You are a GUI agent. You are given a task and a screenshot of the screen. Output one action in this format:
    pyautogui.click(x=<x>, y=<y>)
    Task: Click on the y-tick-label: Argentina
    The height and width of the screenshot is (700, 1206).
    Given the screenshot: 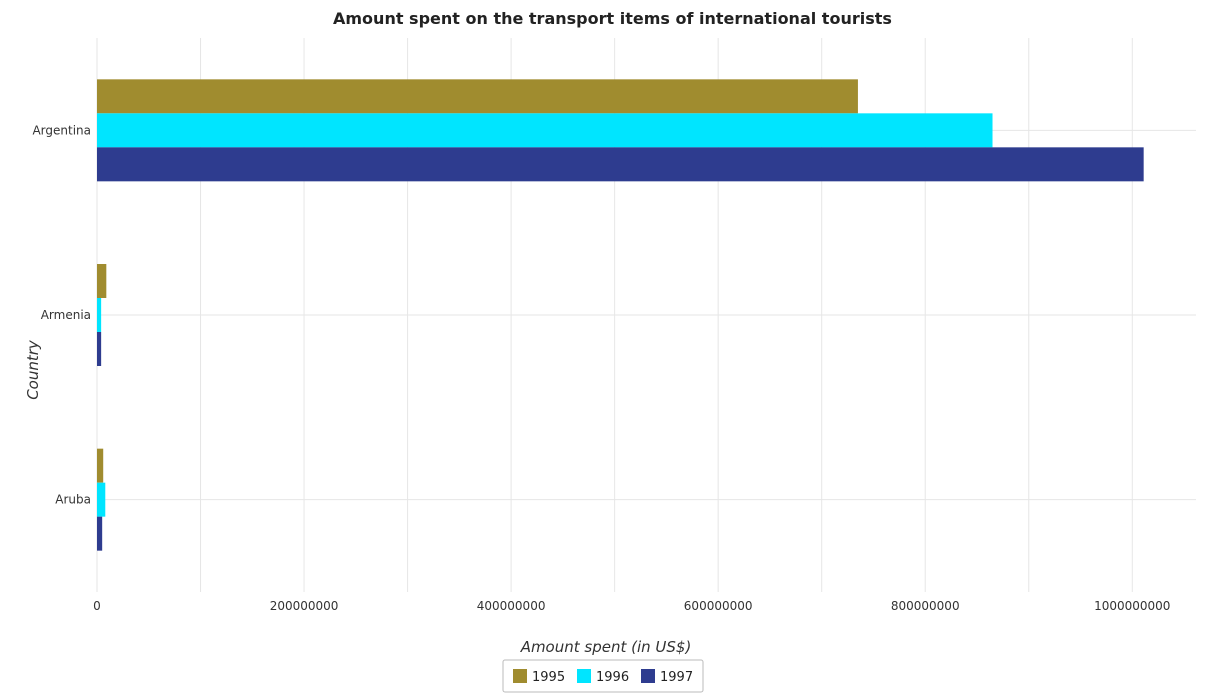 What is the action you would take?
    pyautogui.click(x=61, y=130)
    